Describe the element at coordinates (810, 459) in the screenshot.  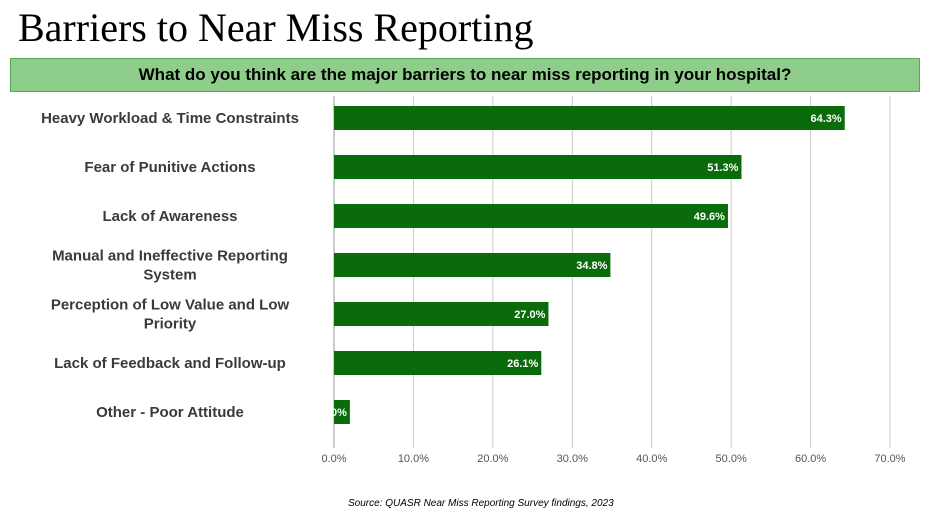
I see `x-tick-label: 60.0%` at that location.